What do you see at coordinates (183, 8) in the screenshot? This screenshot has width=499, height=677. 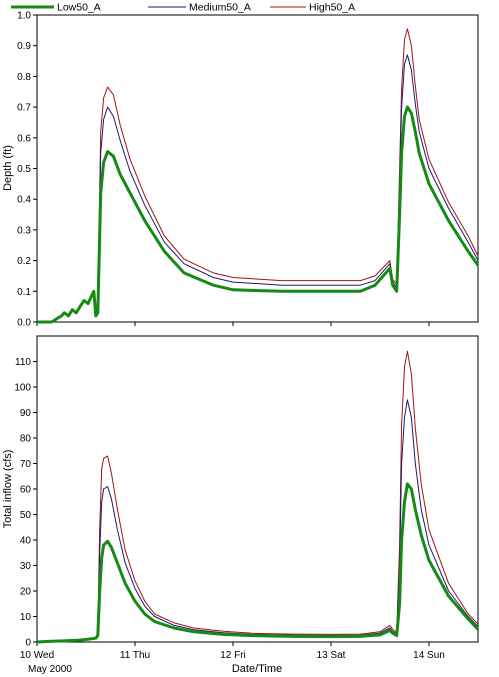 I see `legend: Low50_A Medium50_A High50_A` at bounding box center [183, 8].